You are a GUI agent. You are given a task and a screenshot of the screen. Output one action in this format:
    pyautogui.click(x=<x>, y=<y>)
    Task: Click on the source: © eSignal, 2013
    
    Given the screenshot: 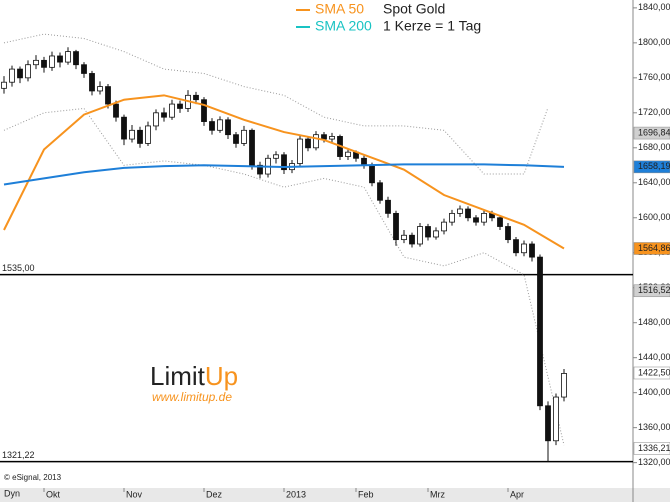 What is the action you would take?
    pyautogui.click(x=33, y=477)
    